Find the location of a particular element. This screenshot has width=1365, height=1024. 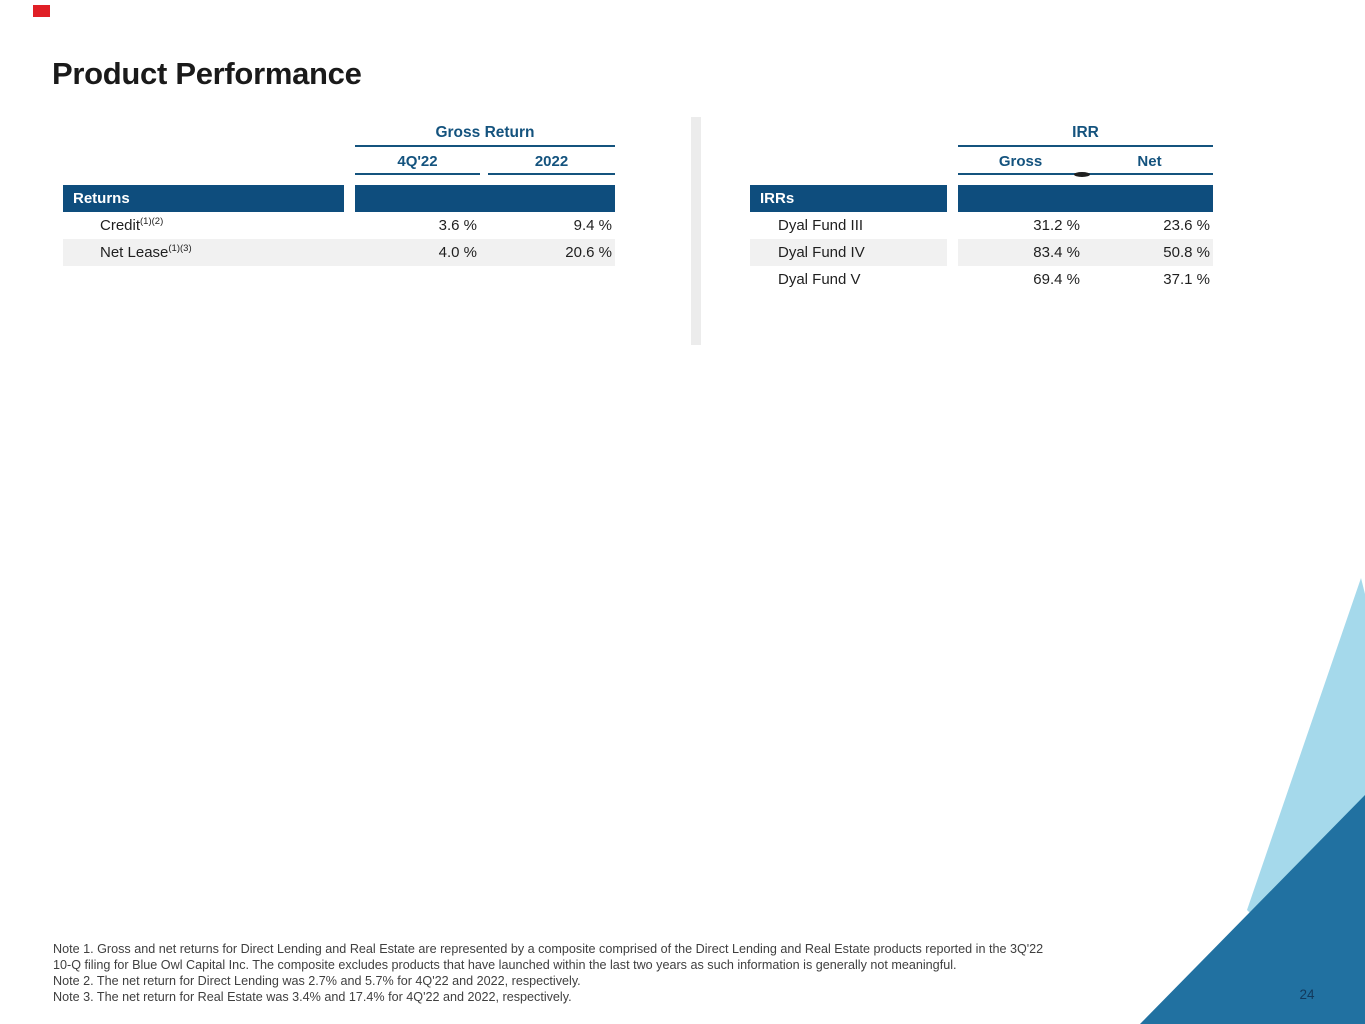

rule-smudge-mark is located at coordinates (1082, 174).